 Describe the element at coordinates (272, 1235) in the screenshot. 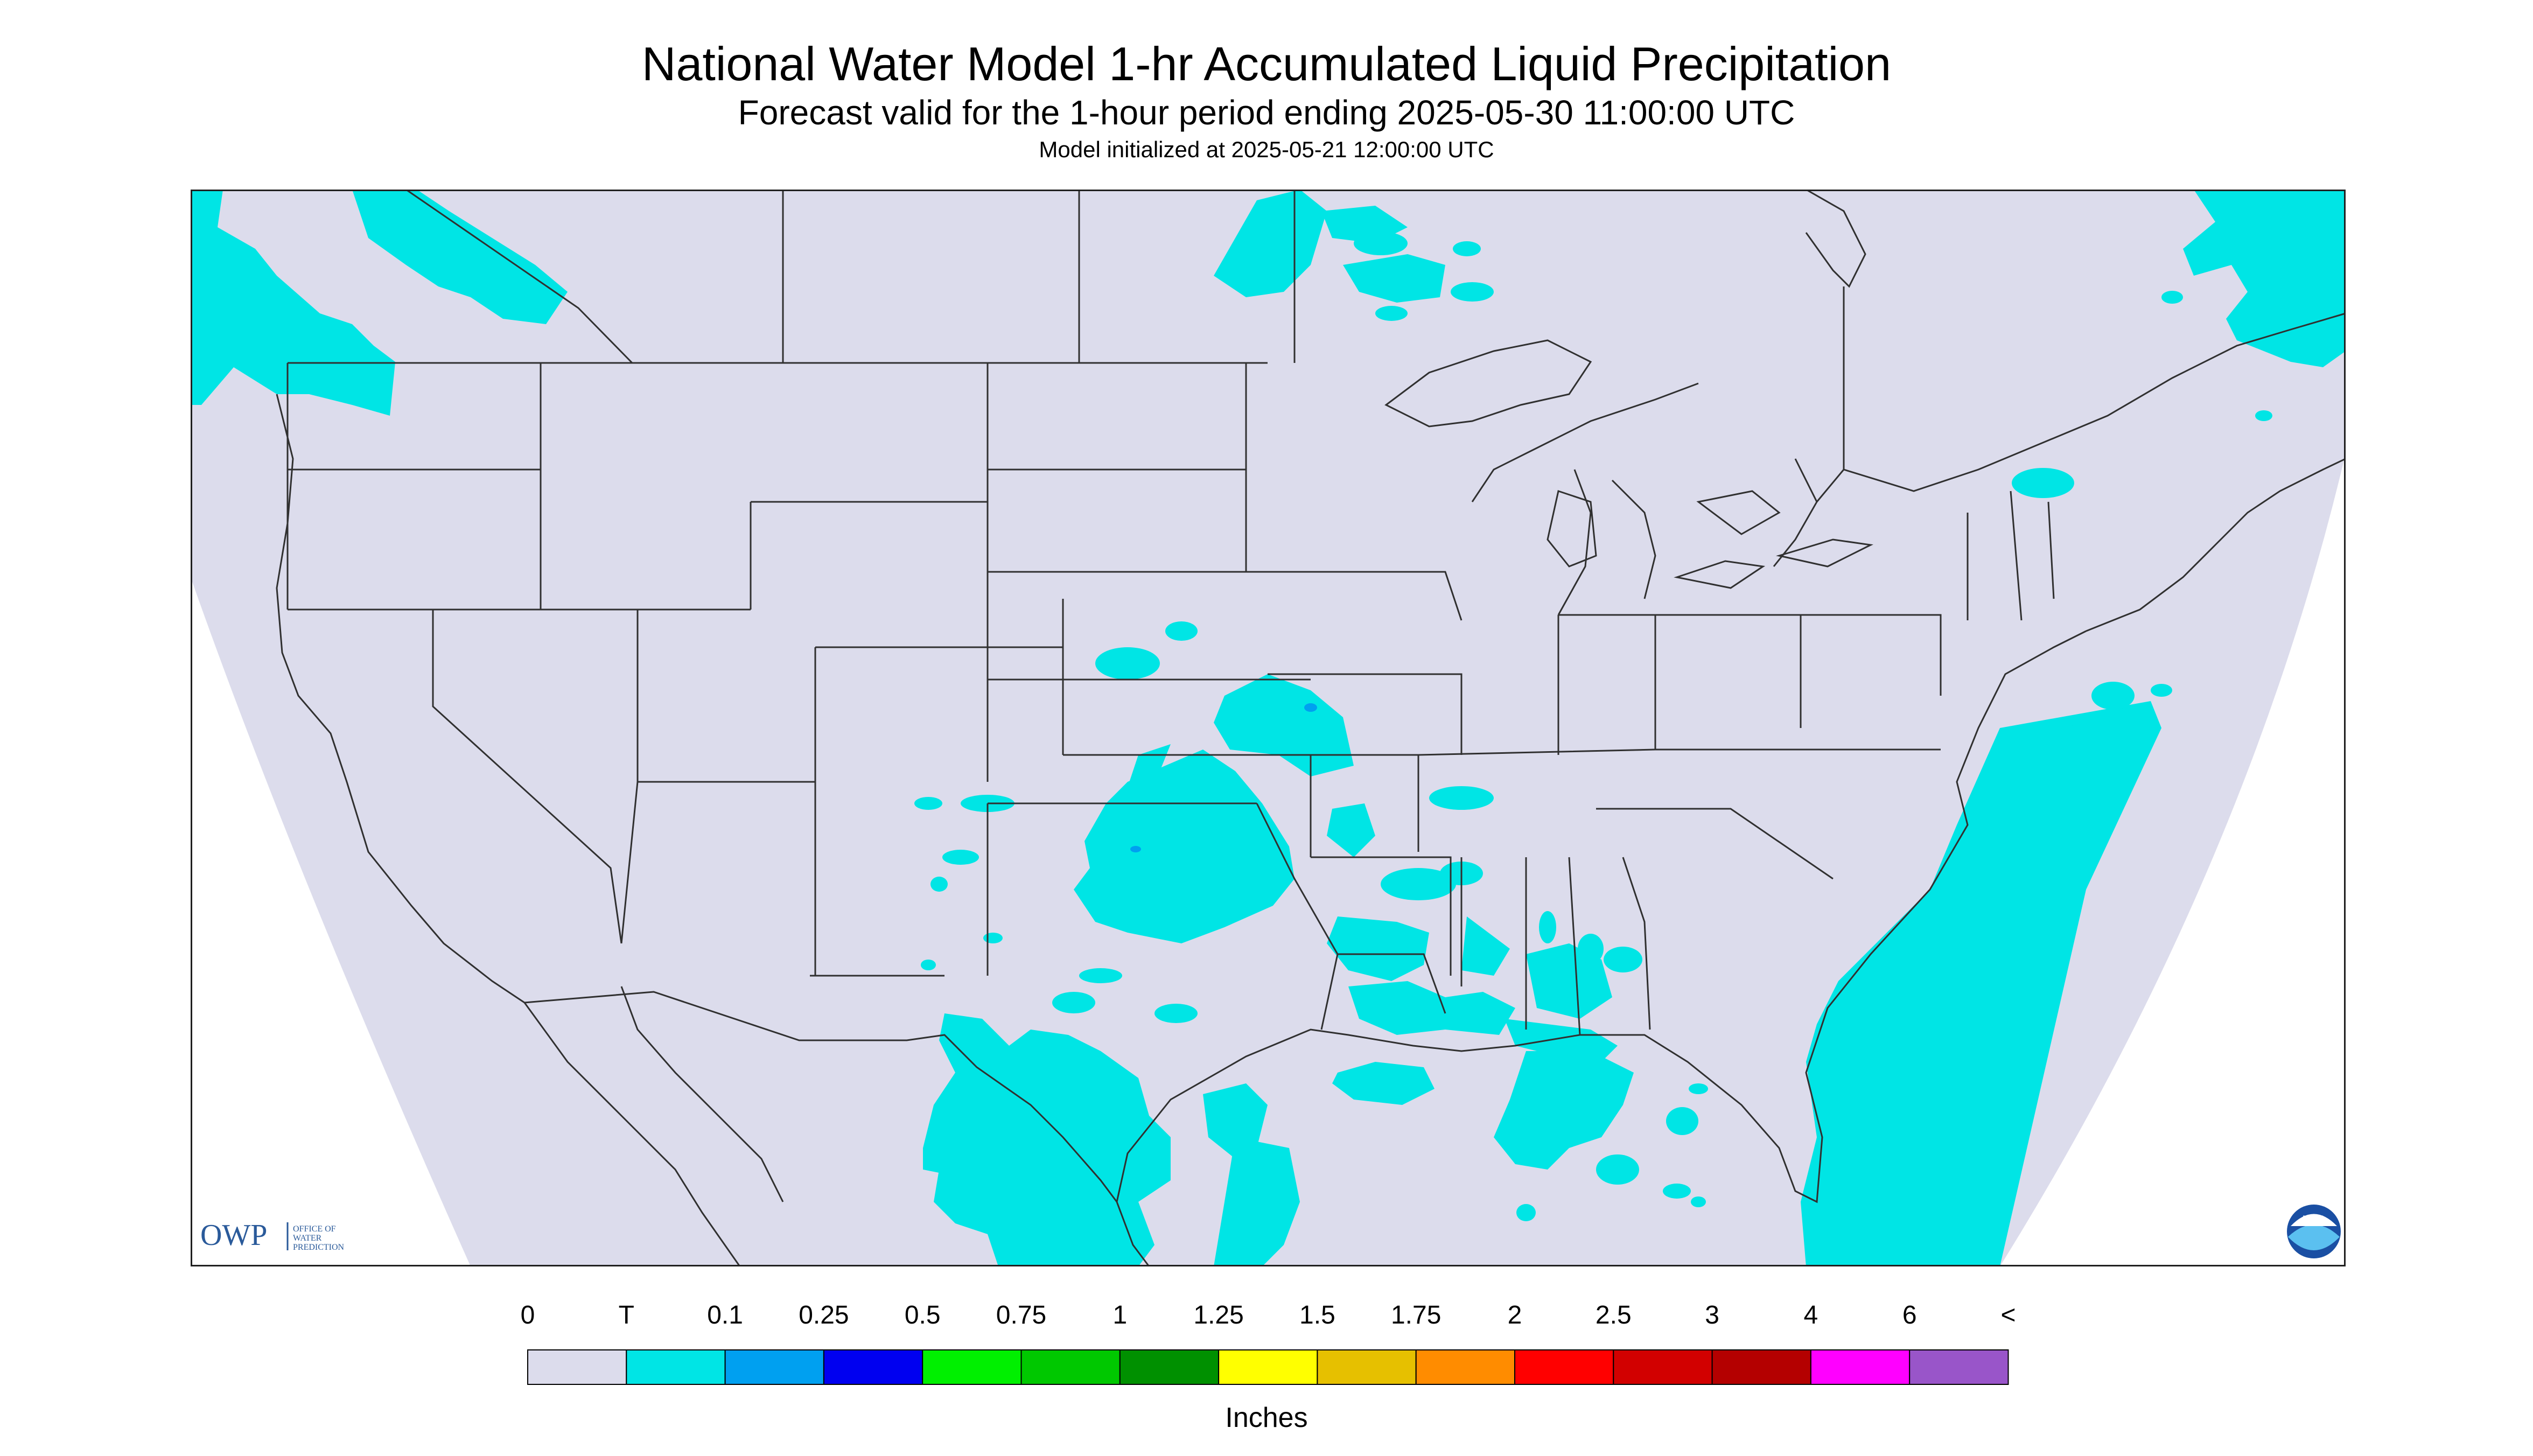

I see `owp-logo: OWP OFFICE OF WATER PREDICTION` at that location.